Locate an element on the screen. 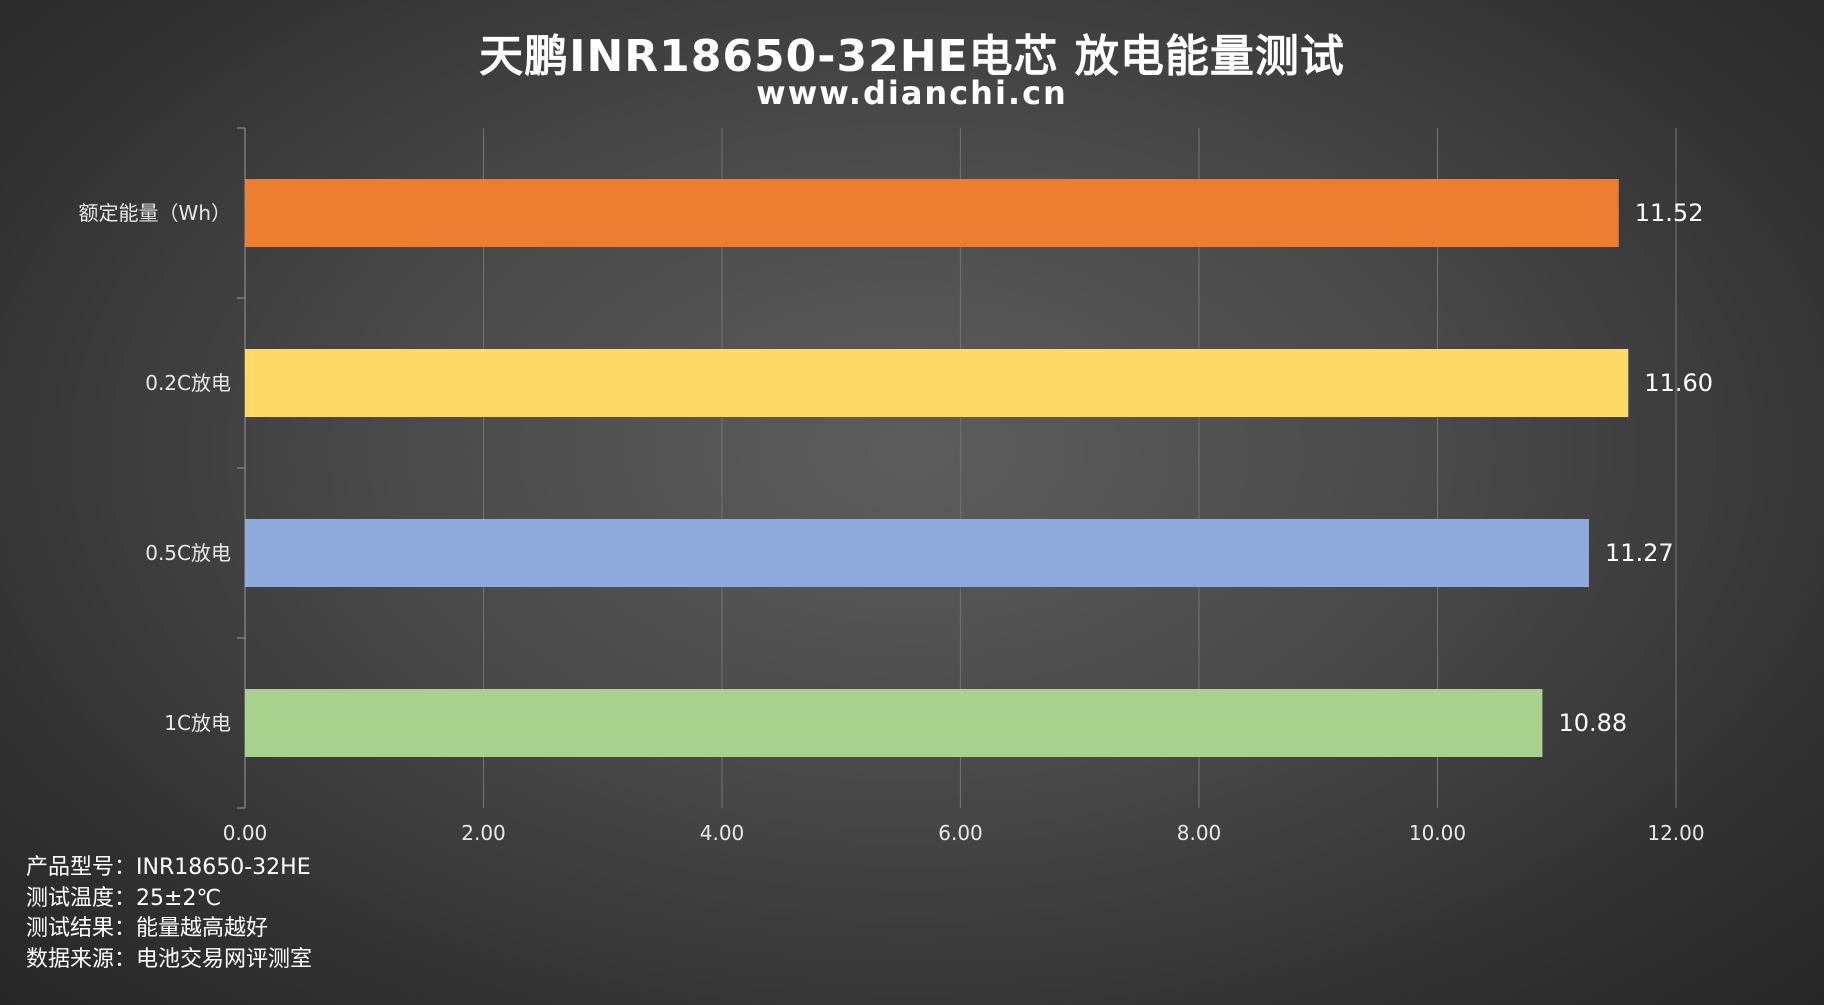 This screenshot has width=1824, height=1005. x-tick-label: 10.00 is located at coordinates (1437, 833).